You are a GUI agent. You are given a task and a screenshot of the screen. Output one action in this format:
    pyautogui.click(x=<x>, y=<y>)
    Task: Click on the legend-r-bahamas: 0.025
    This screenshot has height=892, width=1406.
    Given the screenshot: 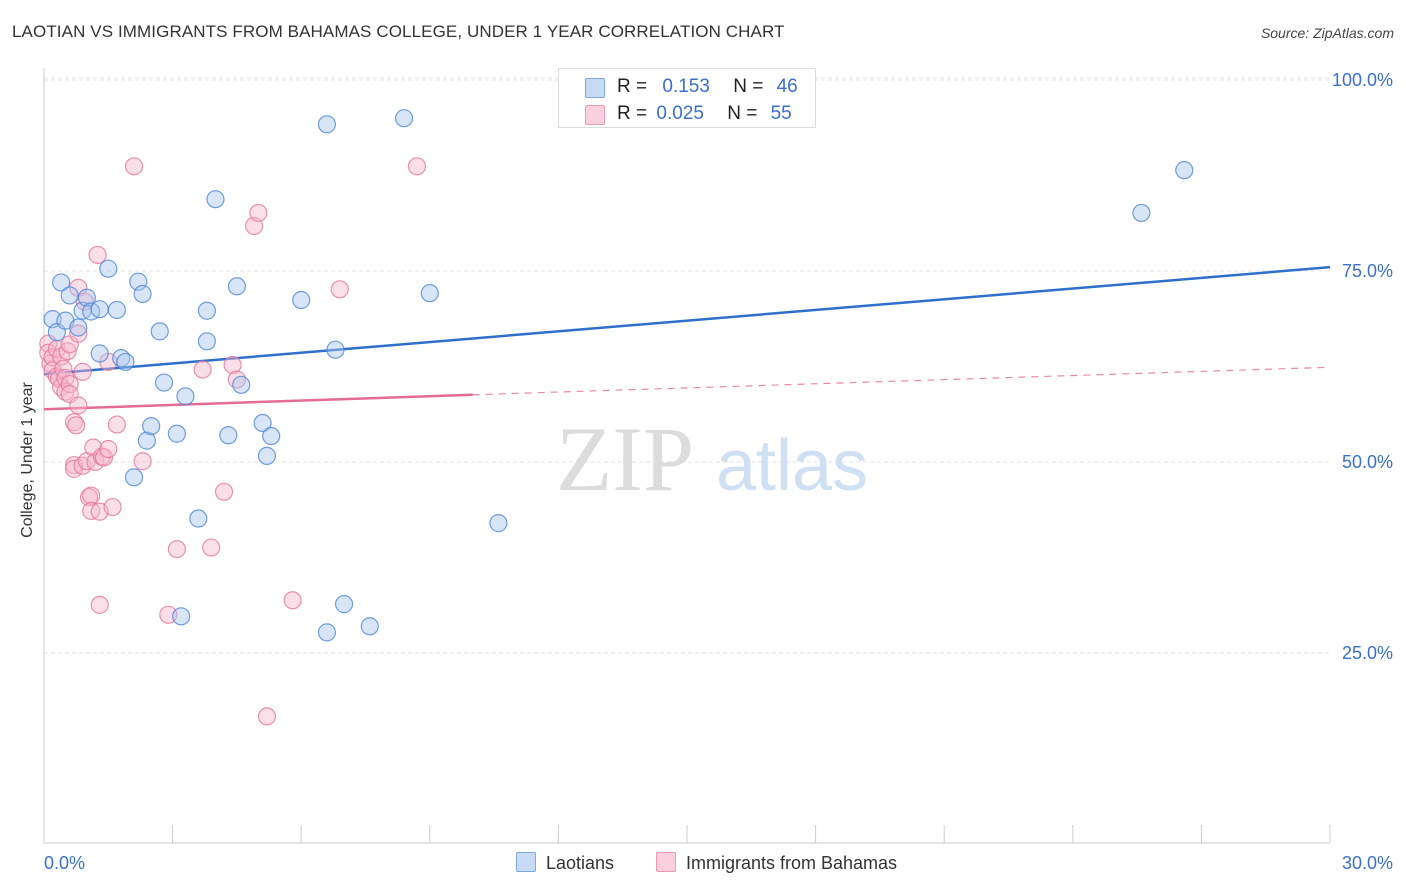 What is the action you would take?
    pyautogui.click(x=680, y=113)
    